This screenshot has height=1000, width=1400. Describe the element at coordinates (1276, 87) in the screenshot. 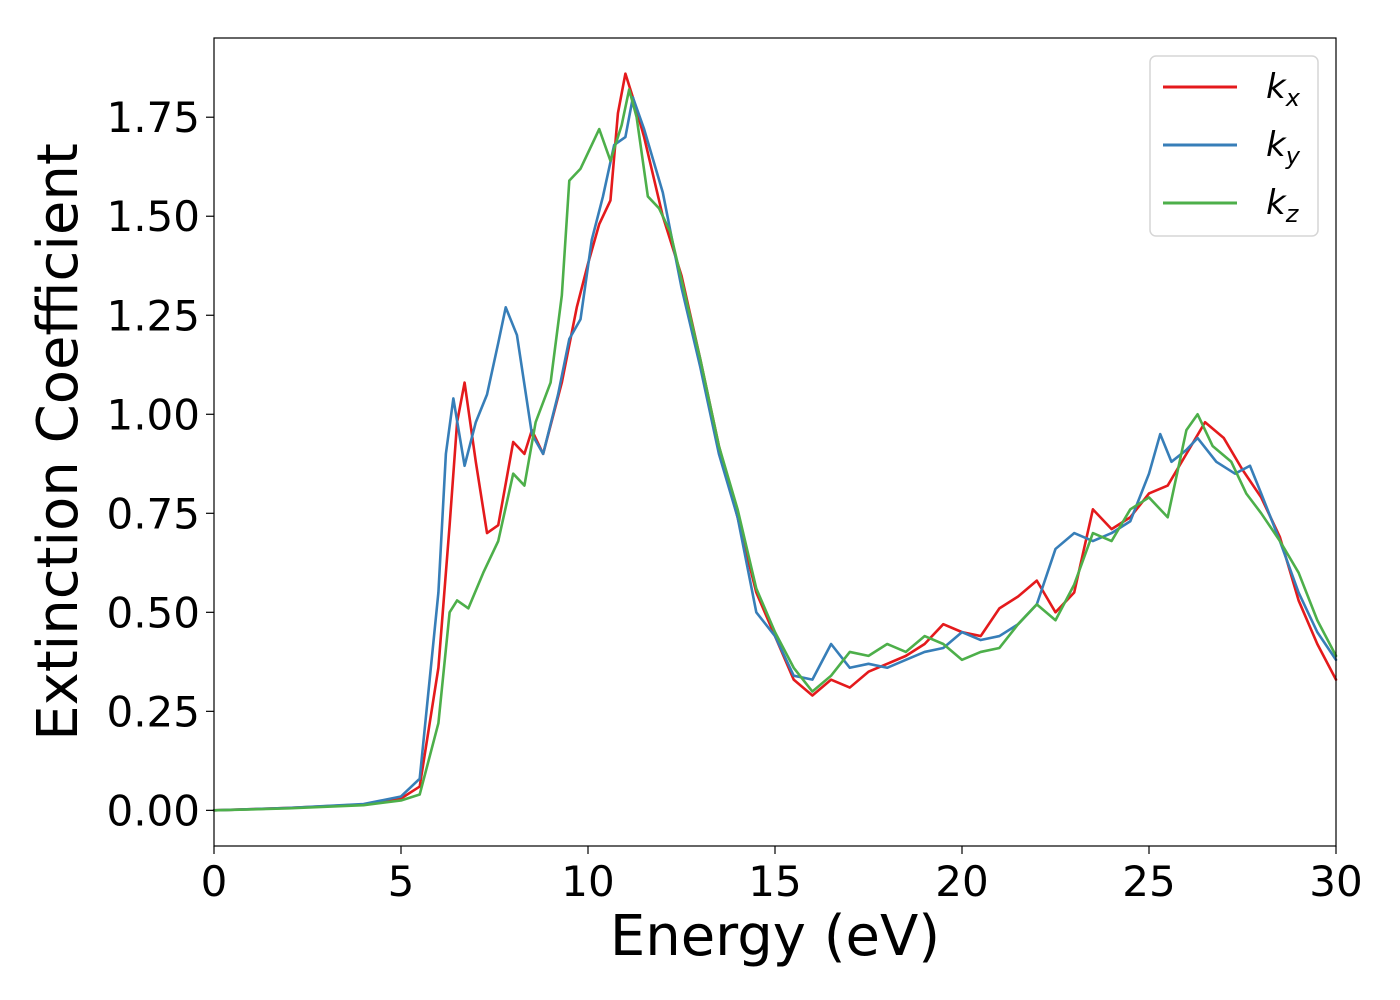

I see `legend-label-kx-base: k` at that location.